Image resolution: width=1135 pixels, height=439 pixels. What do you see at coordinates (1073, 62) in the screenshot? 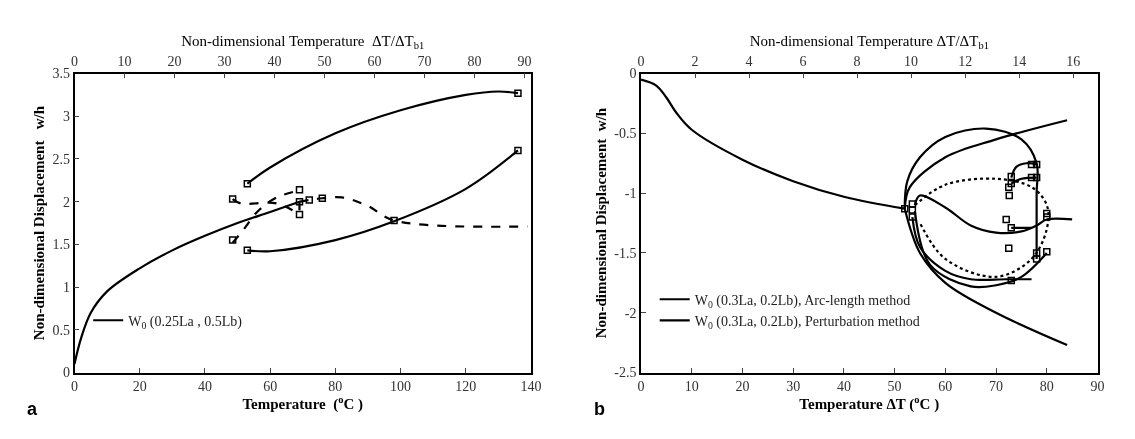
I see `x2-tick-label: 16` at bounding box center [1073, 62].